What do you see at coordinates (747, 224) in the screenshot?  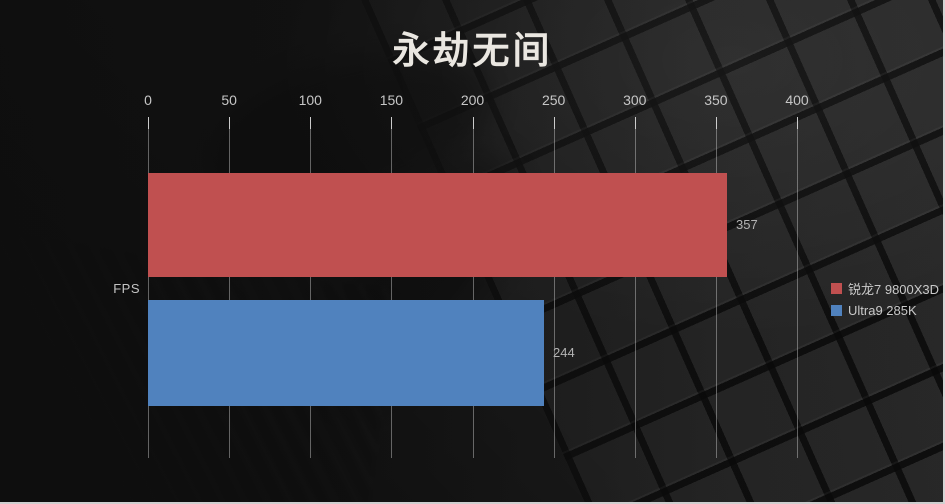 I see `value-label-ryzen7-9800x3d: 357` at bounding box center [747, 224].